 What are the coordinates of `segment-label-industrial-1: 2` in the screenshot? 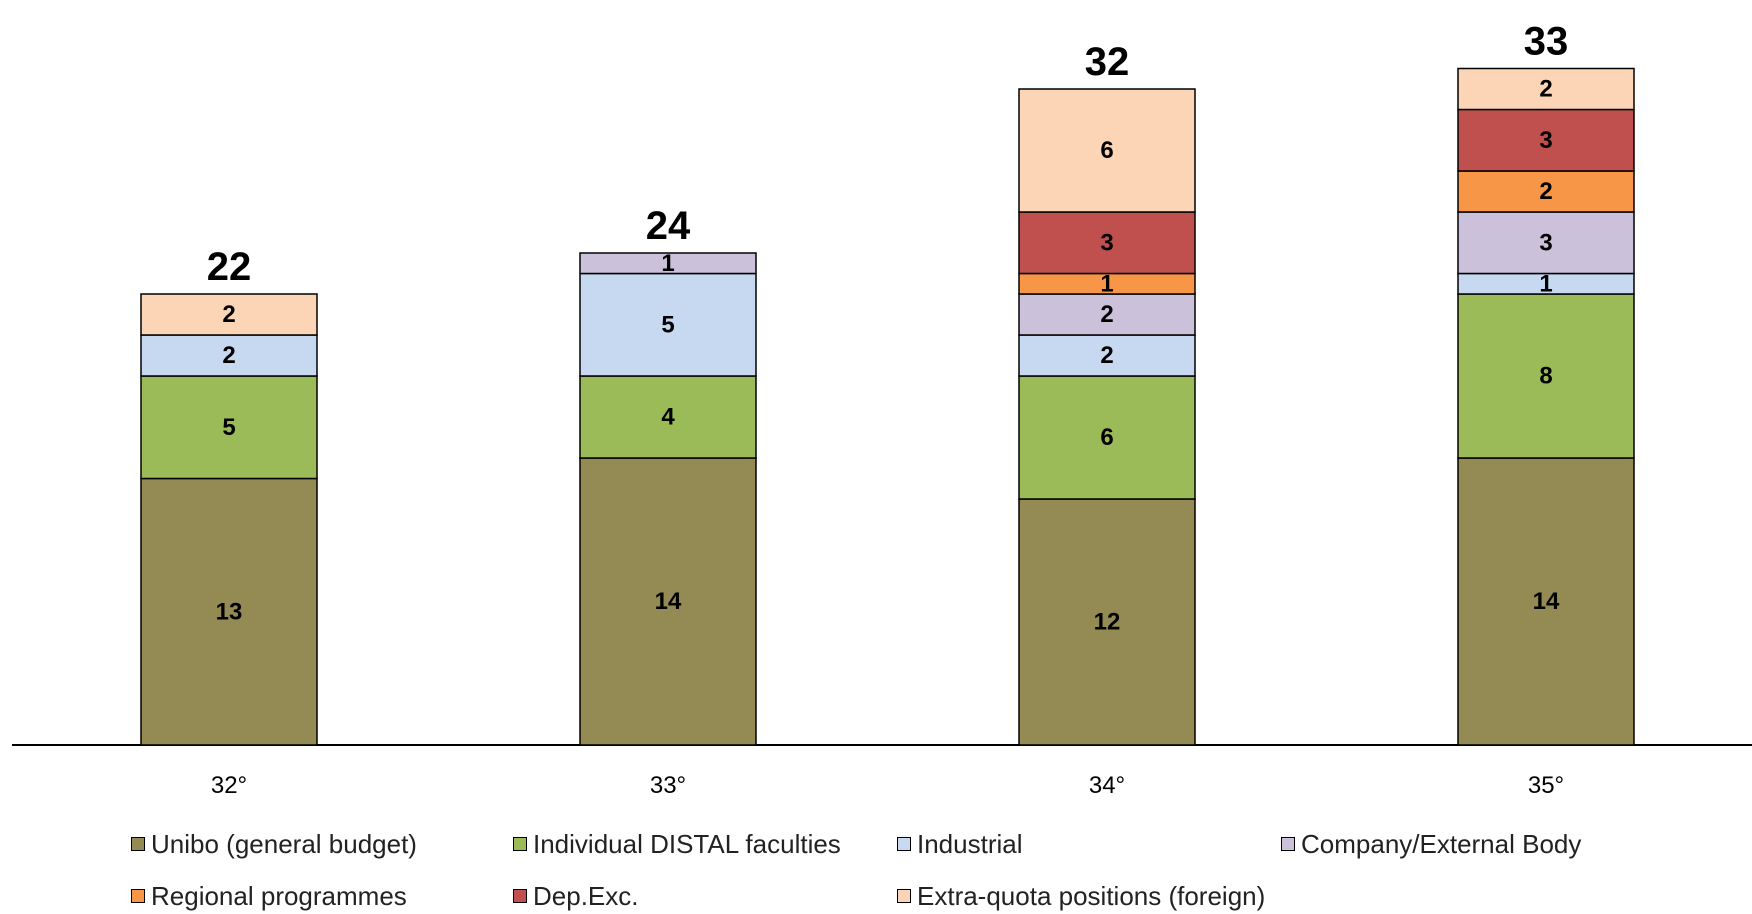 It's located at (228, 355).